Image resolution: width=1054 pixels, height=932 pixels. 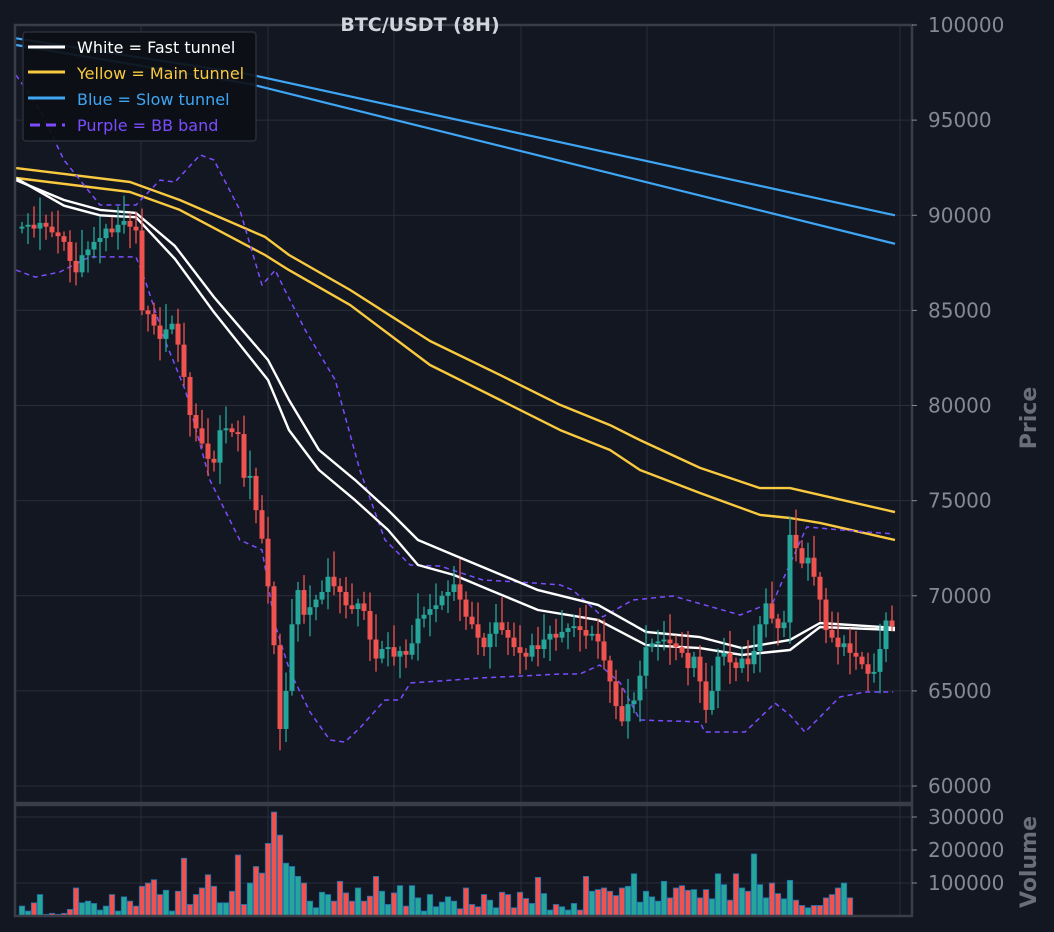 What do you see at coordinates (960, 501) in the screenshot?
I see `y-tick-label: 75000` at bounding box center [960, 501].